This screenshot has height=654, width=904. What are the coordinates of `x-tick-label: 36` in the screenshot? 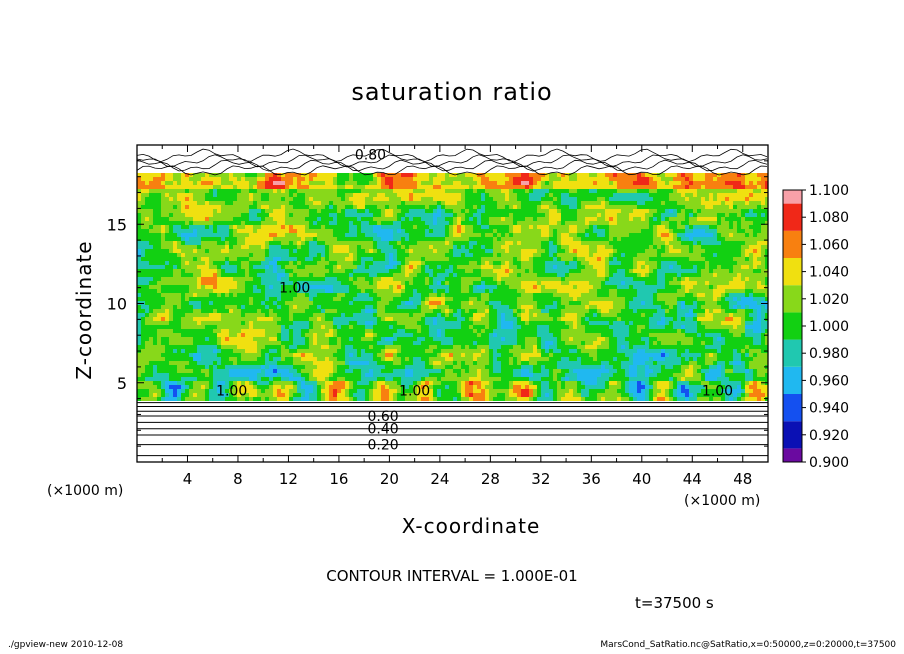 It's located at (591, 479).